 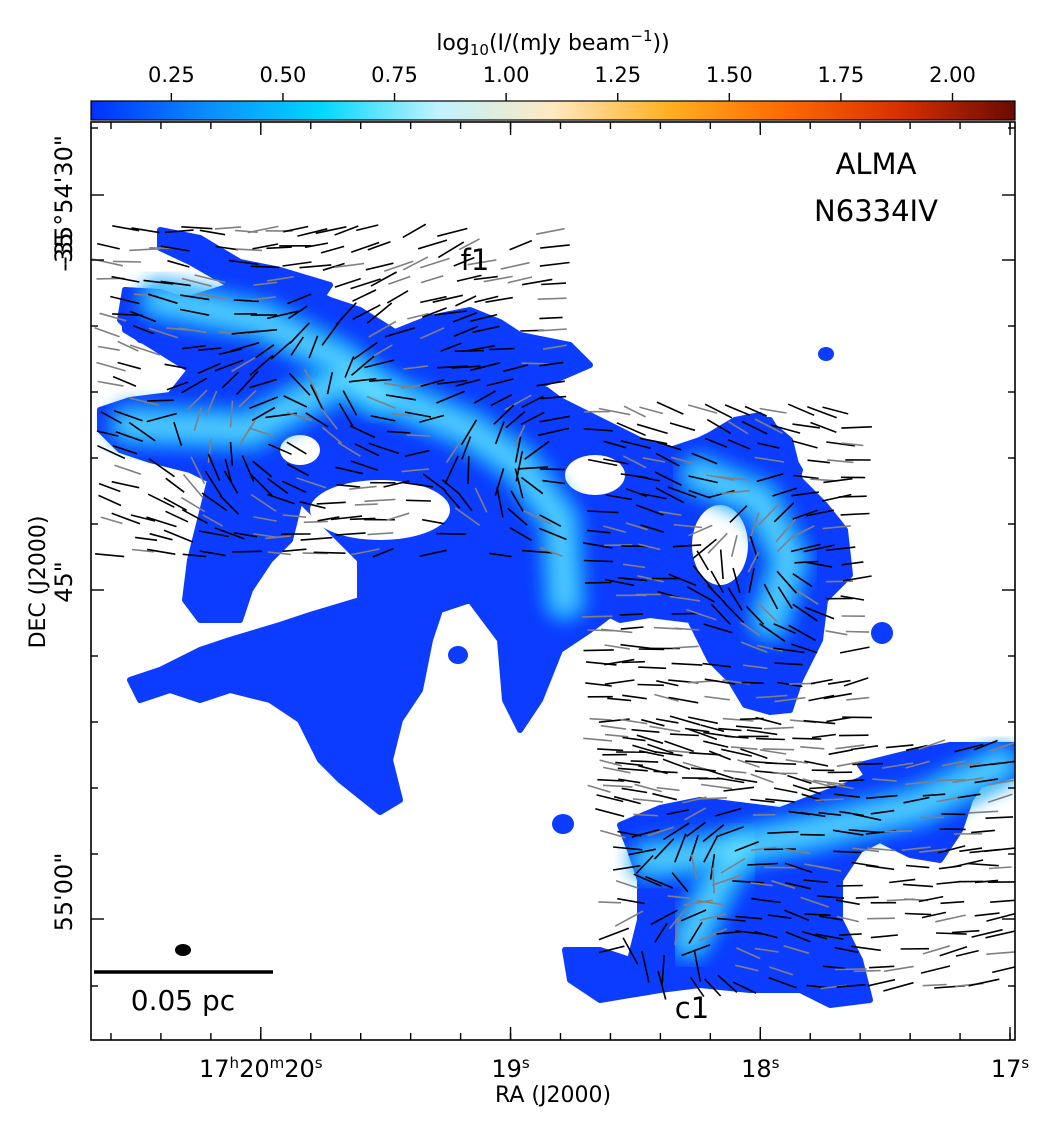 What do you see at coordinates (38, 582) in the screenshot?
I see `y-axis-title: DEC (J2000)` at bounding box center [38, 582].